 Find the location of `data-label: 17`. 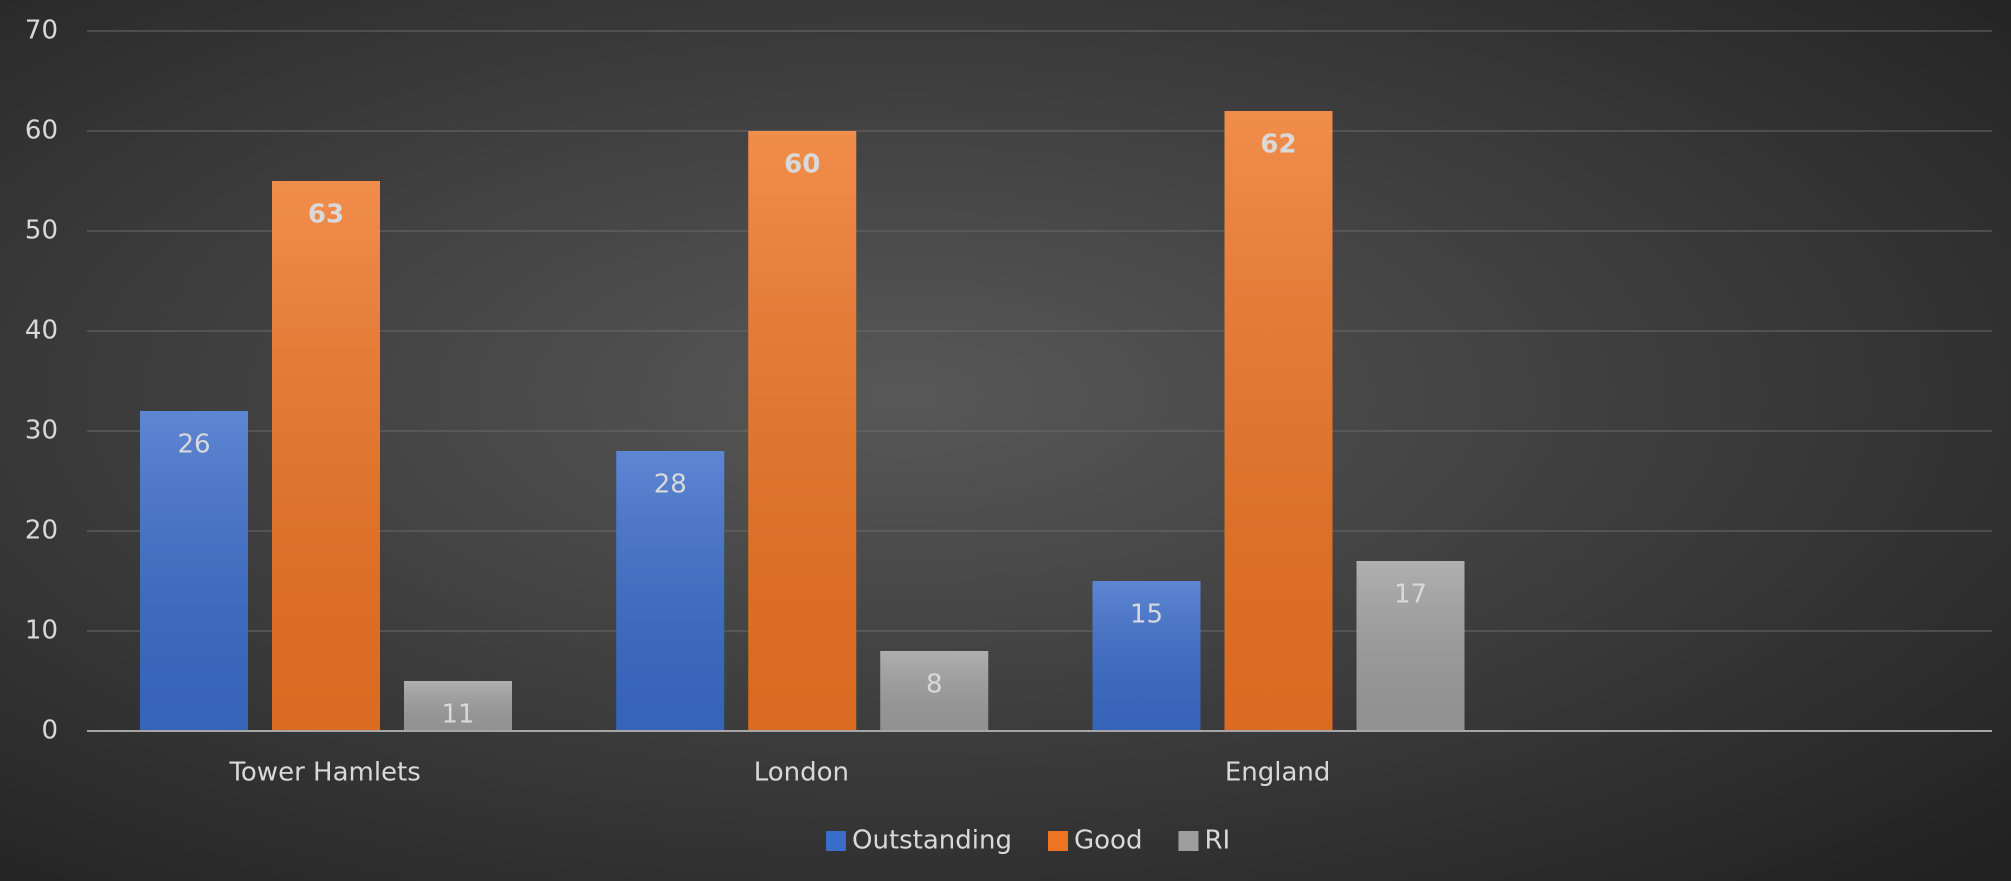

data-label: 17 is located at coordinates (1410, 595).